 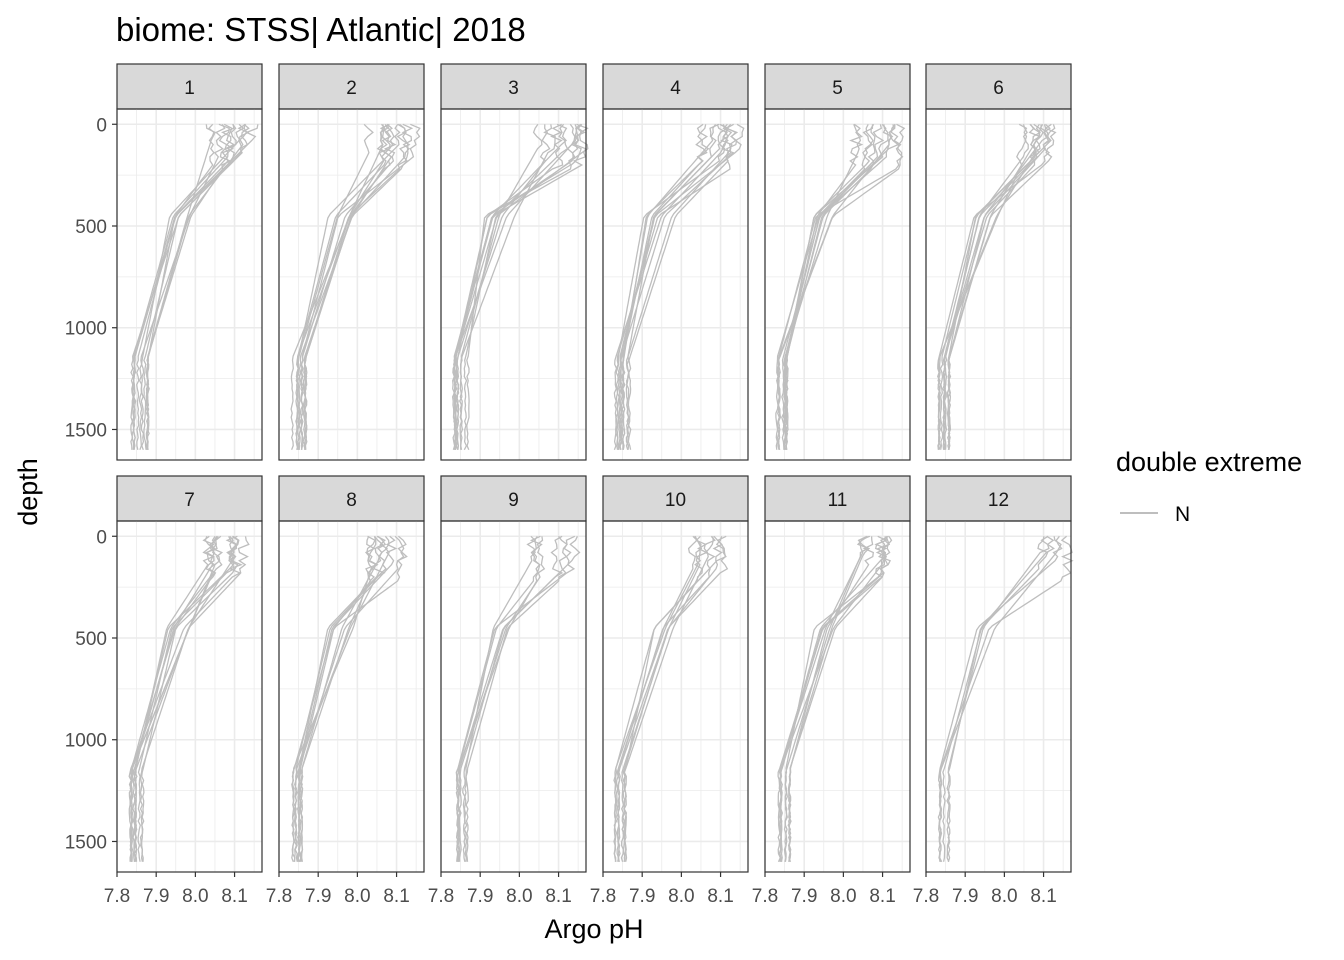 What do you see at coordinates (189, 500) in the screenshot?
I see `facet-strip-label: 7` at bounding box center [189, 500].